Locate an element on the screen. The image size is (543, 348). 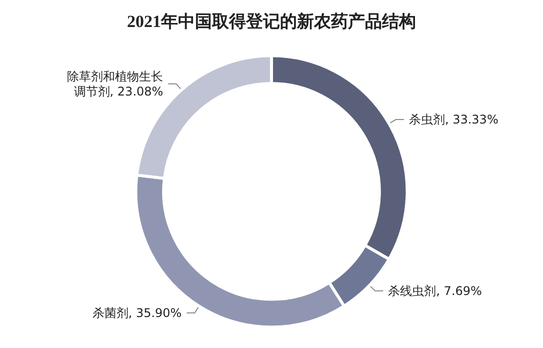
chart-title: 2021年中国取得登记的新农药产品结构 is located at coordinates (271, 21).